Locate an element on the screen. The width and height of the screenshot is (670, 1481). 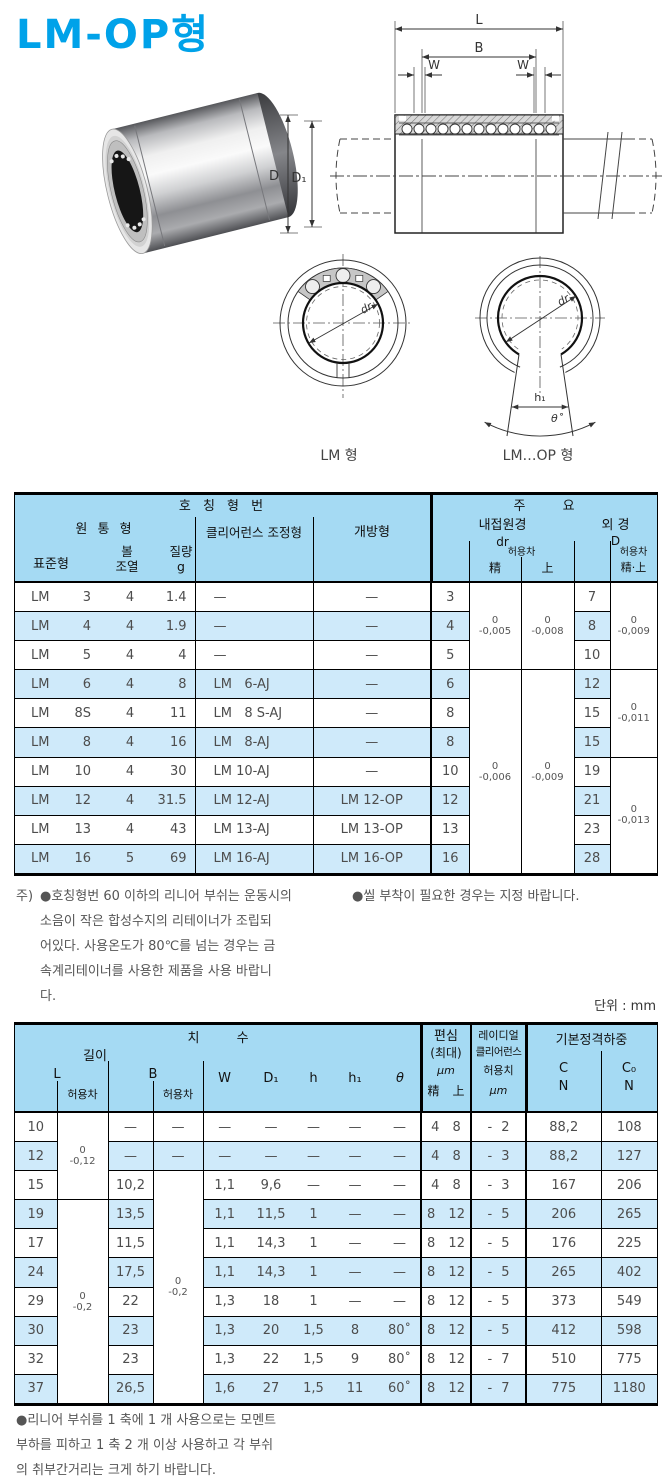
table-row: LM 8 4 16 LM 8-AJ — 8 15 is located at coordinates (336, 742).